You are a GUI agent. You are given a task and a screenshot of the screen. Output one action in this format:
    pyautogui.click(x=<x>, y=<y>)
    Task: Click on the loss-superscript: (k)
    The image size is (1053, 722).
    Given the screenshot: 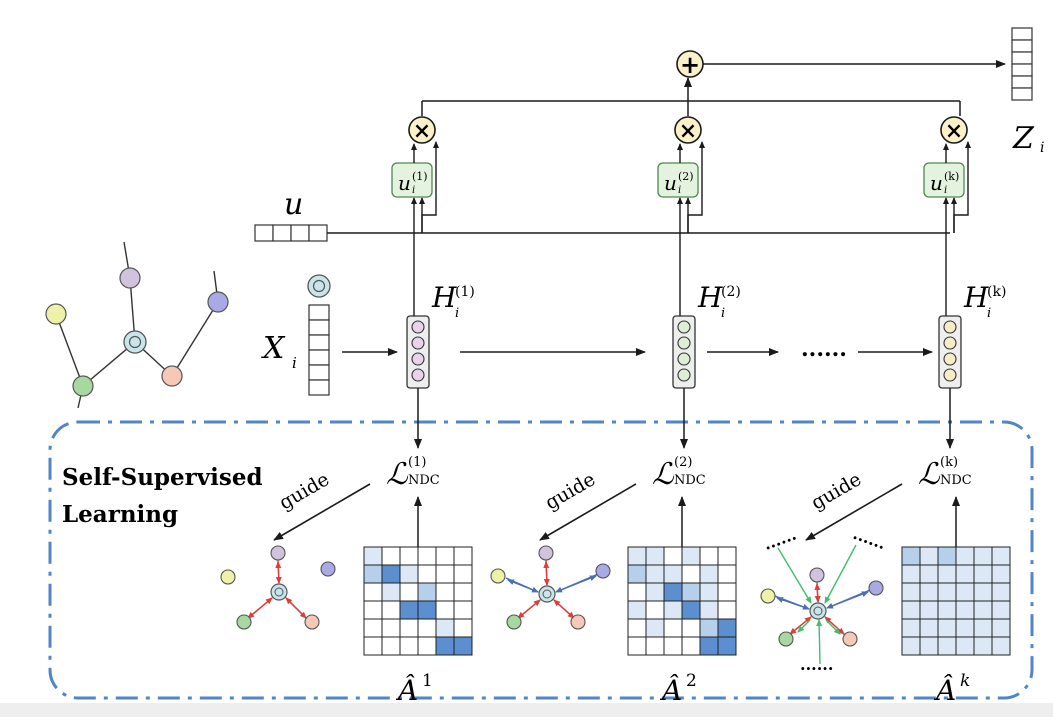 What is the action you would take?
    pyautogui.click(x=949, y=462)
    